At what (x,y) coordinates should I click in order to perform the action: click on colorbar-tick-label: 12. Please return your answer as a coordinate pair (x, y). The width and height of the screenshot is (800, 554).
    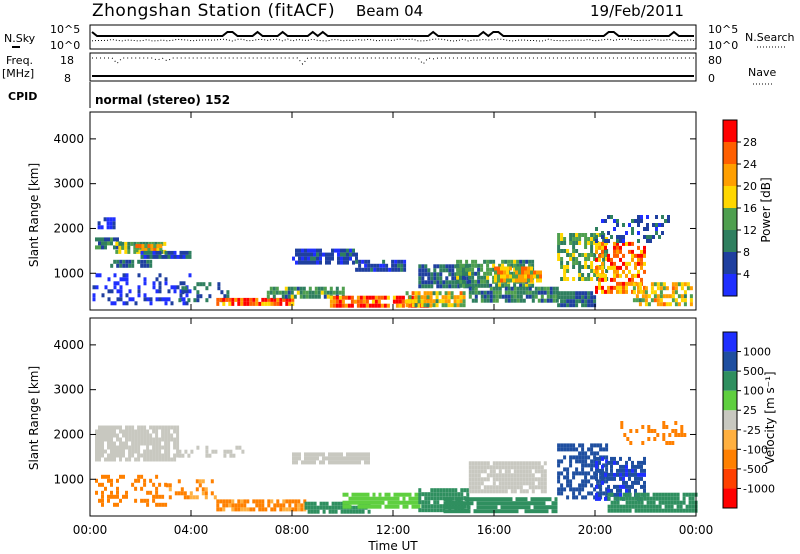
    Looking at the image, I should click on (750, 230).